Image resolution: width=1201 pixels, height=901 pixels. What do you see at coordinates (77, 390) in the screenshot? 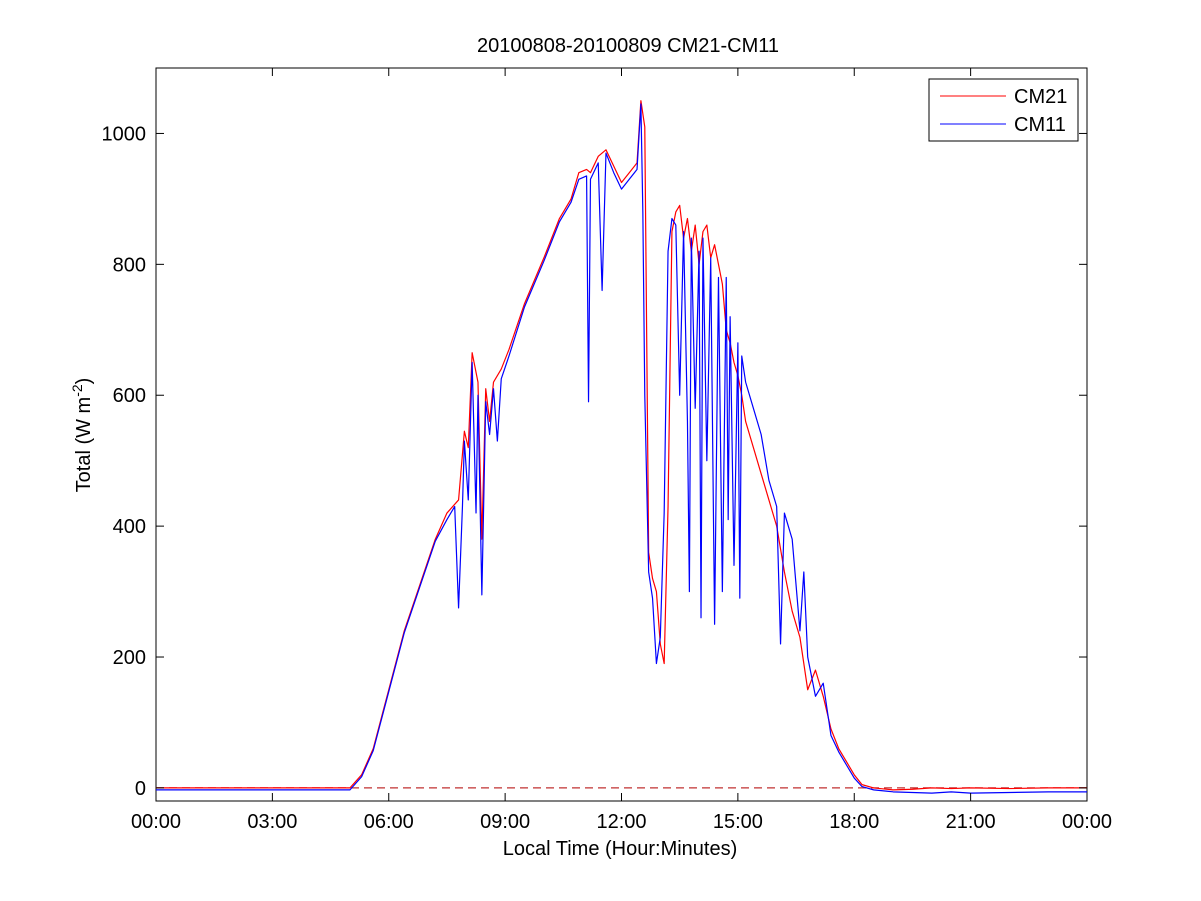
I see `y-axis-label-superscript: -2` at bounding box center [77, 390].